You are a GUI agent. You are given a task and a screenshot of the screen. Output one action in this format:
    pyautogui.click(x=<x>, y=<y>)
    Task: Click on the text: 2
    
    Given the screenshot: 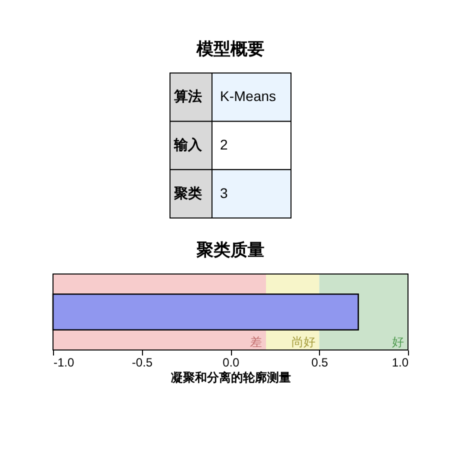 What is the action you would take?
    pyautogui.click(x=224, y=144)
    